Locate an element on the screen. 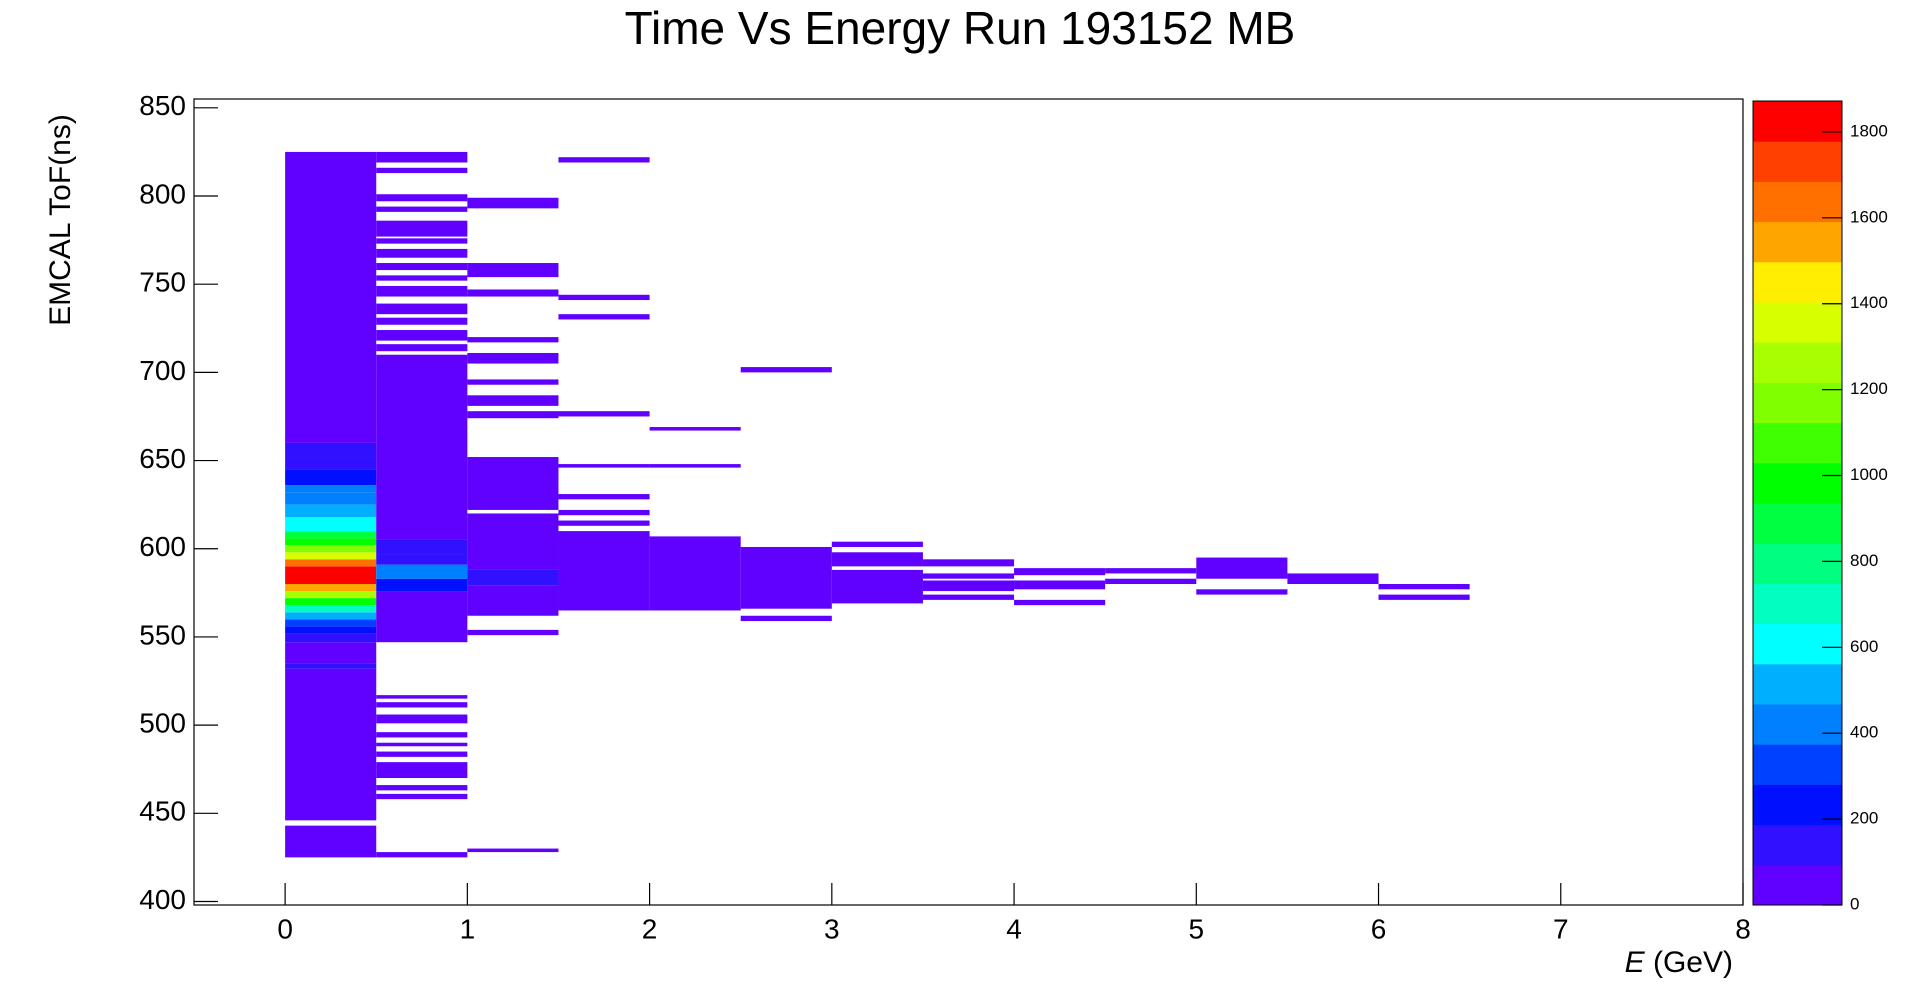  z-tick-label: 0 is located at coordinates (1854, 903).